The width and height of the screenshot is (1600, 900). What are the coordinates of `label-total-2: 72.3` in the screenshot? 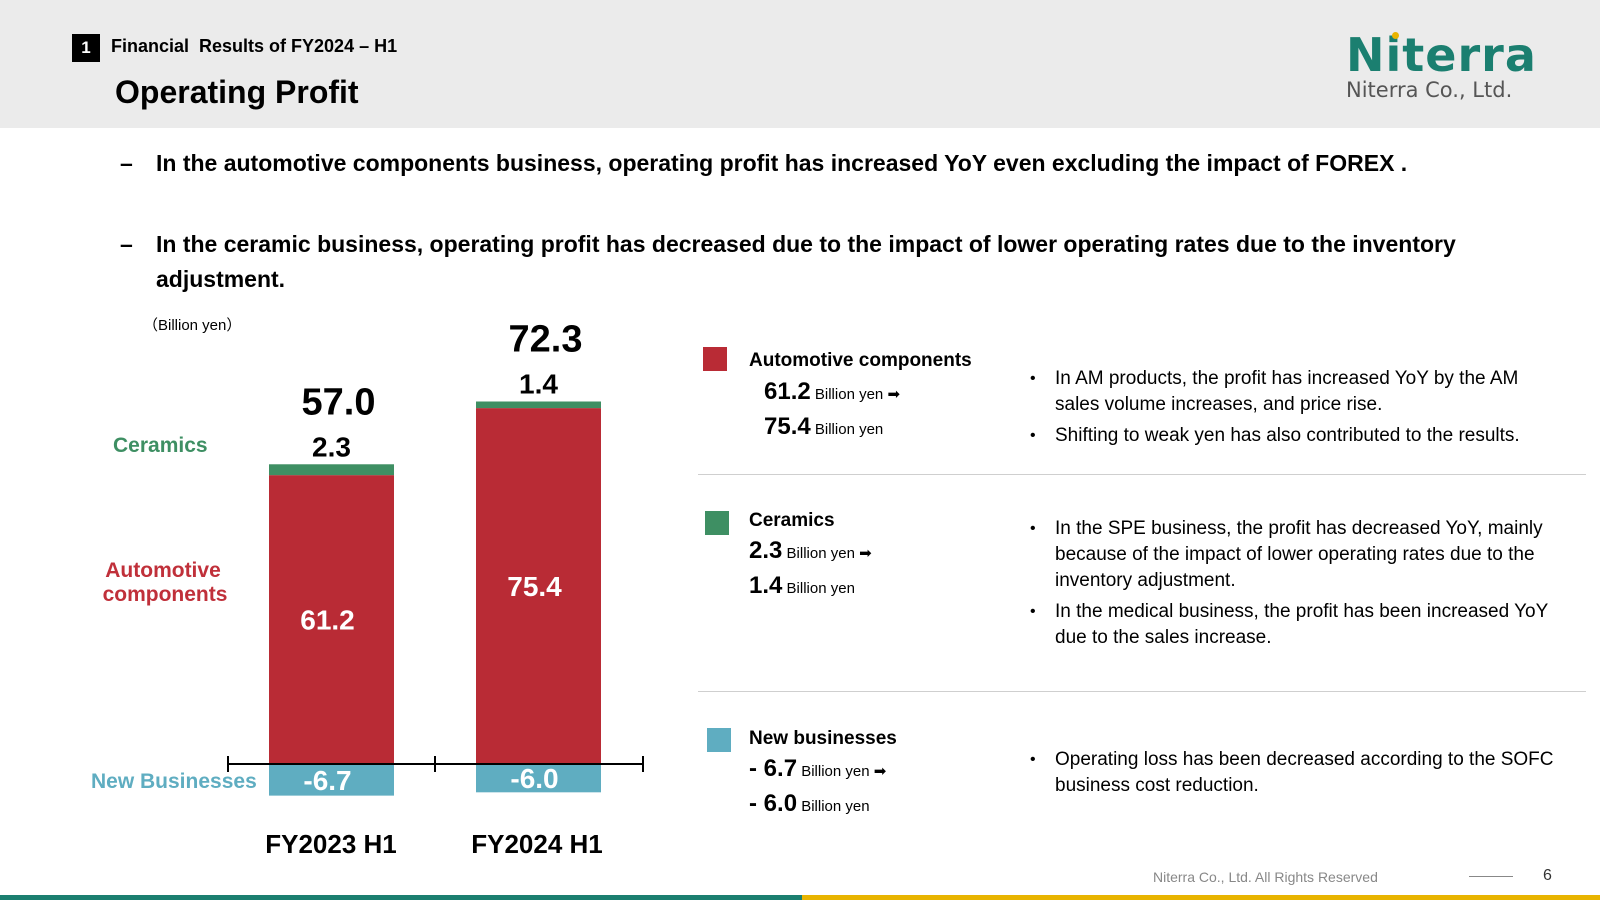 It's located at (546, 340).